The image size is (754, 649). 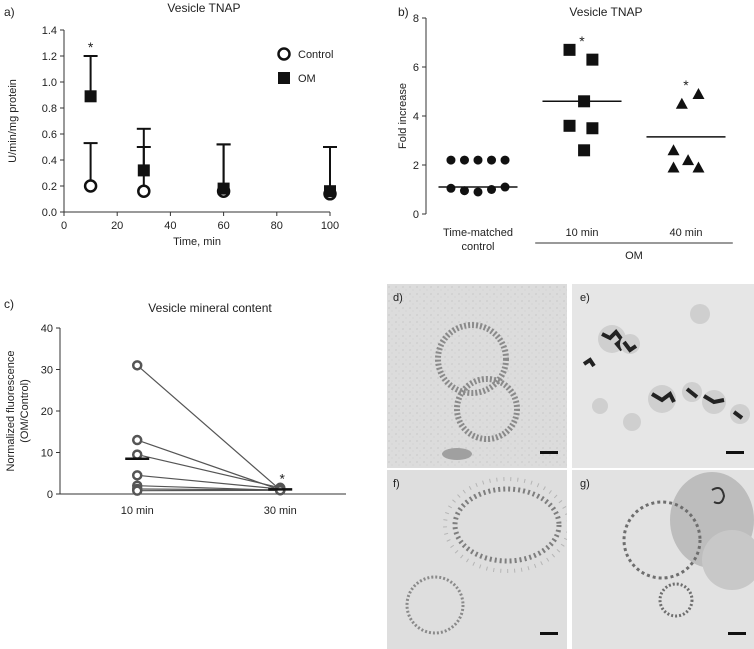 What do you see at coordinates (315, 55) in the screenshot?
I see `a-legend-label: Control` at bounding box center [315, 55].